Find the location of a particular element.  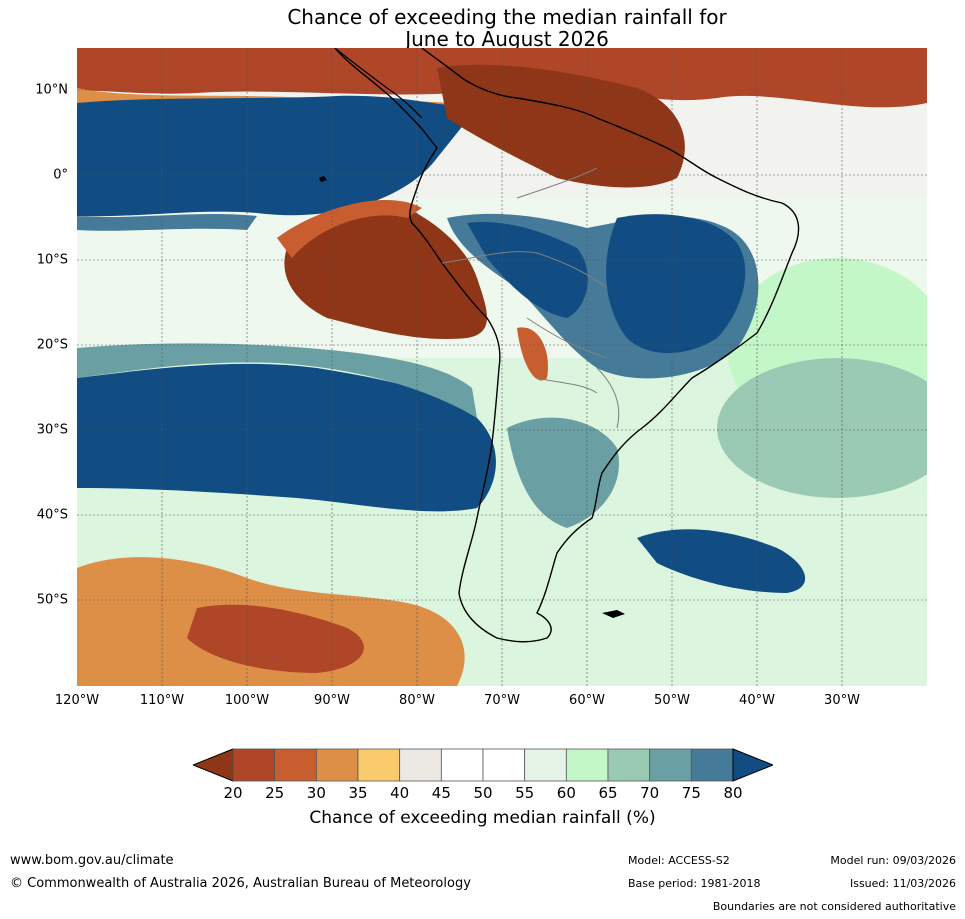

lat-tick-10s: 10°S is located at coordinates (52, 260).